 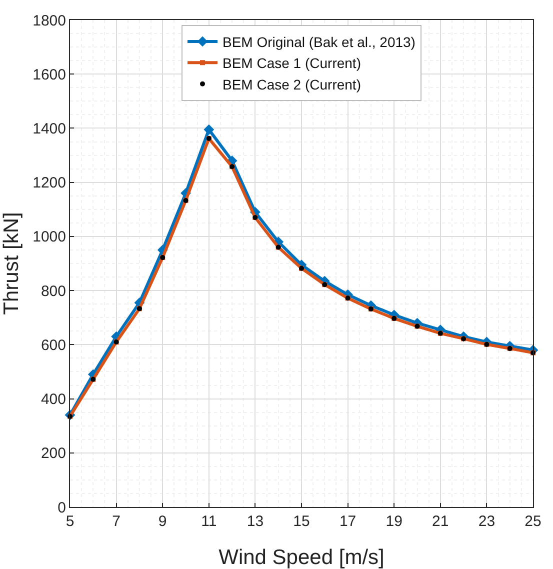 I want to click on legend-label: BEM Original (Bak et al., 2013), so click(x=319, y=42).